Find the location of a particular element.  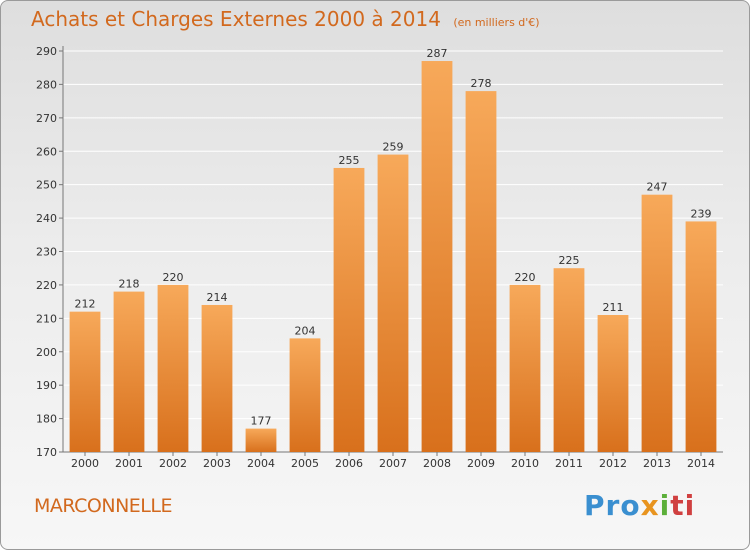

y-tick-label: 230 is located at coordinates (46, 252).